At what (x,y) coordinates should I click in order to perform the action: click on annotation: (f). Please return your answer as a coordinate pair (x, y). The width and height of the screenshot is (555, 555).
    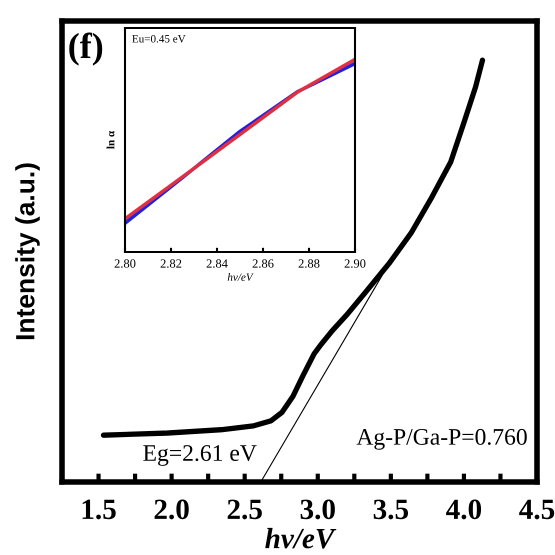
    Looking at the image, I should click on (85, 49).